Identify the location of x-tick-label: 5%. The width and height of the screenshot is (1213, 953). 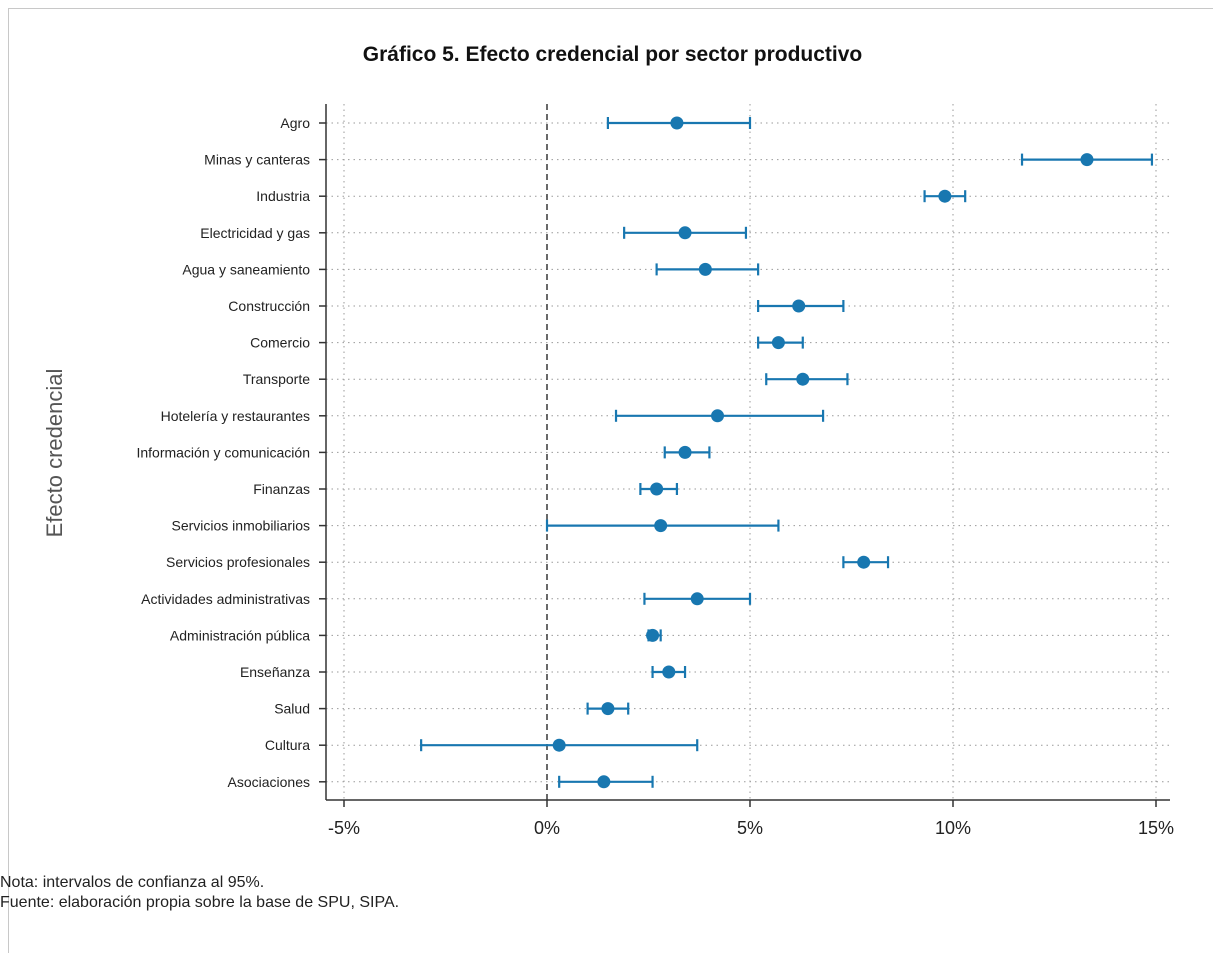
(750, 828).